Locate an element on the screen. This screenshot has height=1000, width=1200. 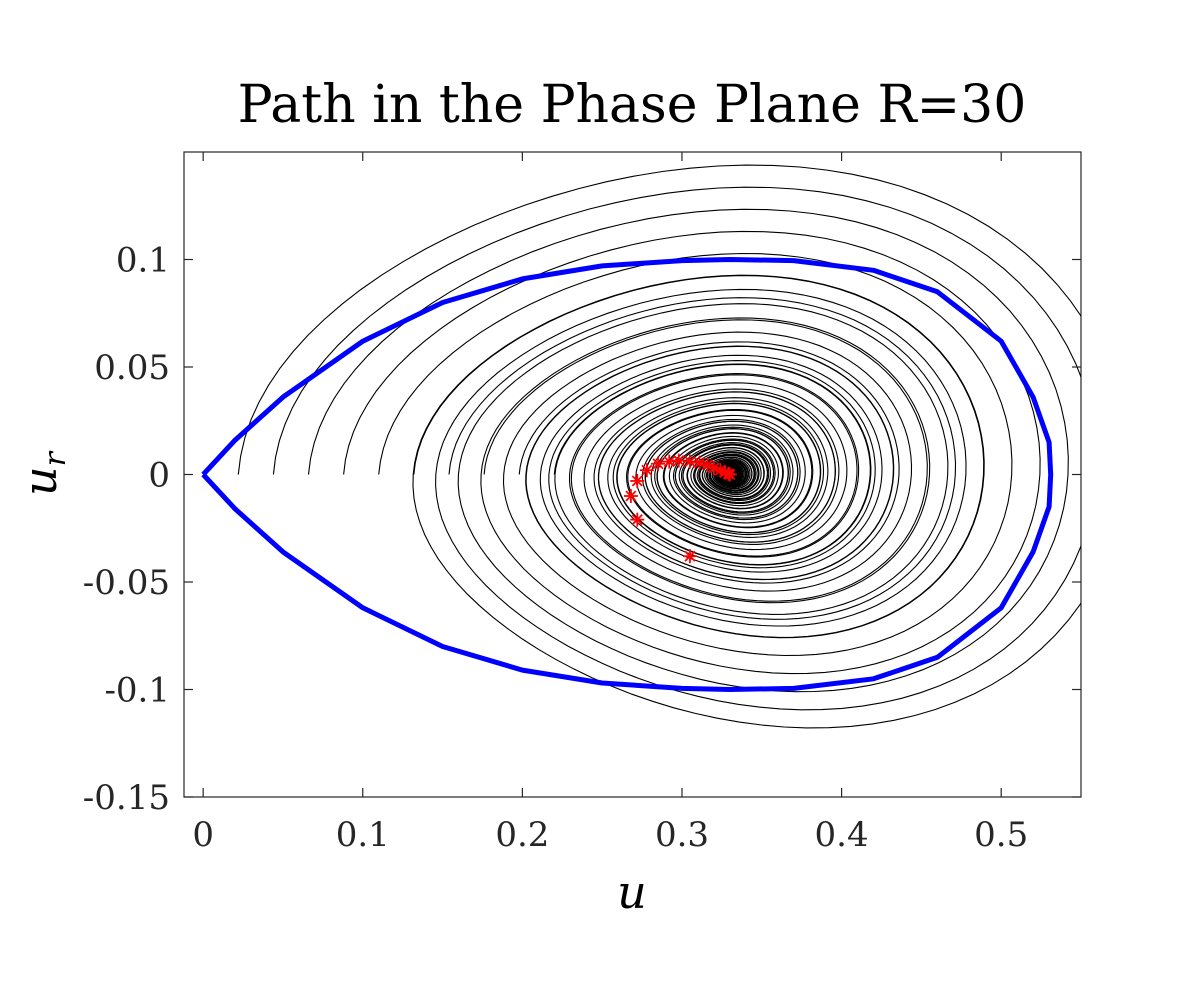
y-tick-label: -0.15 is located at coordinates (126, 798).